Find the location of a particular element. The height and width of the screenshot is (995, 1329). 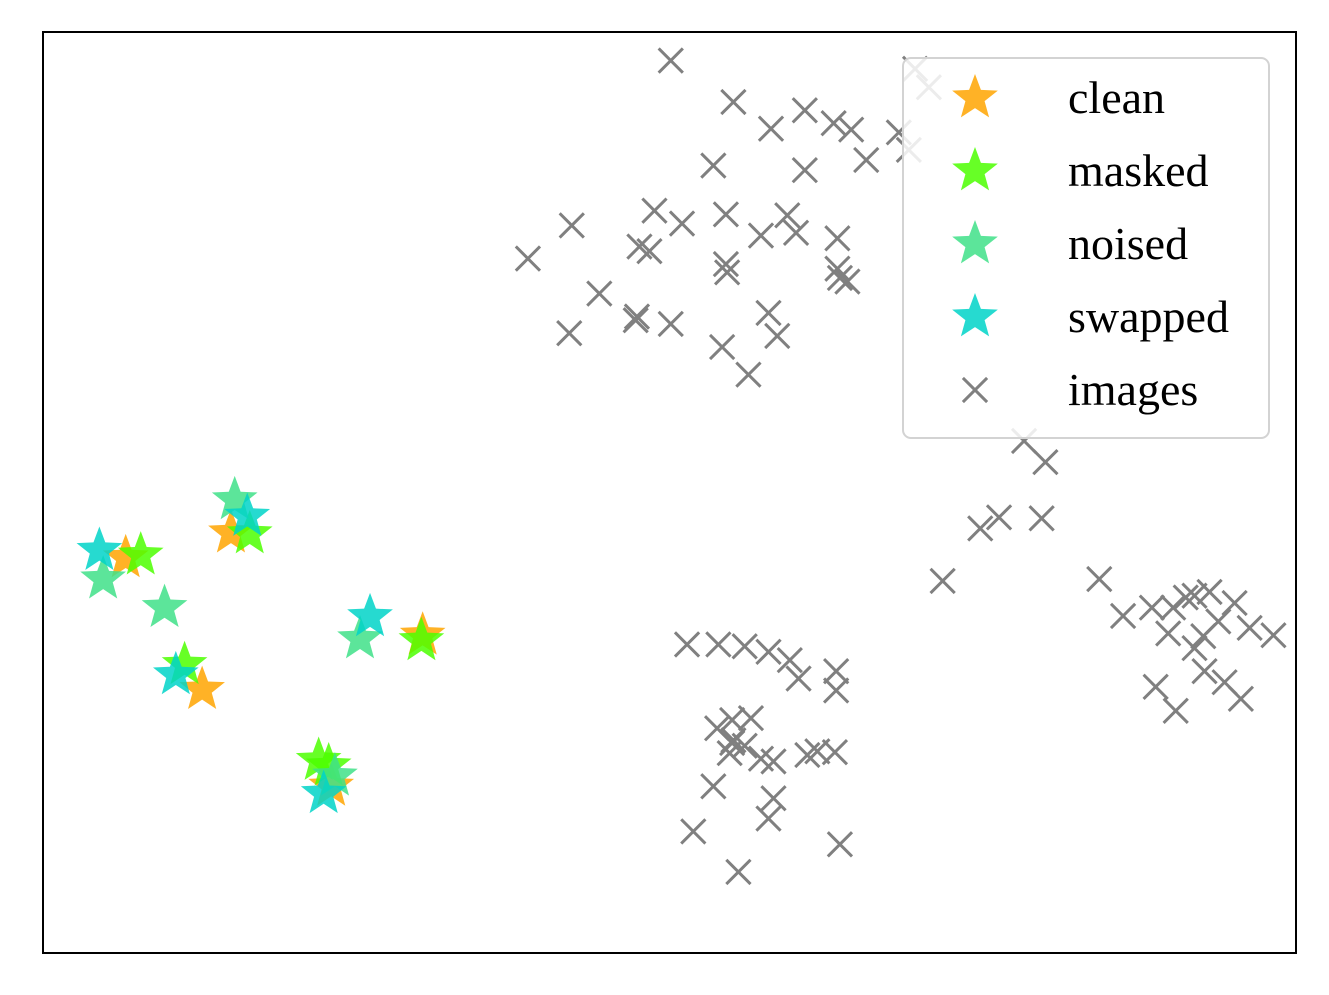

series-noised is located at coordinates (231, 635).